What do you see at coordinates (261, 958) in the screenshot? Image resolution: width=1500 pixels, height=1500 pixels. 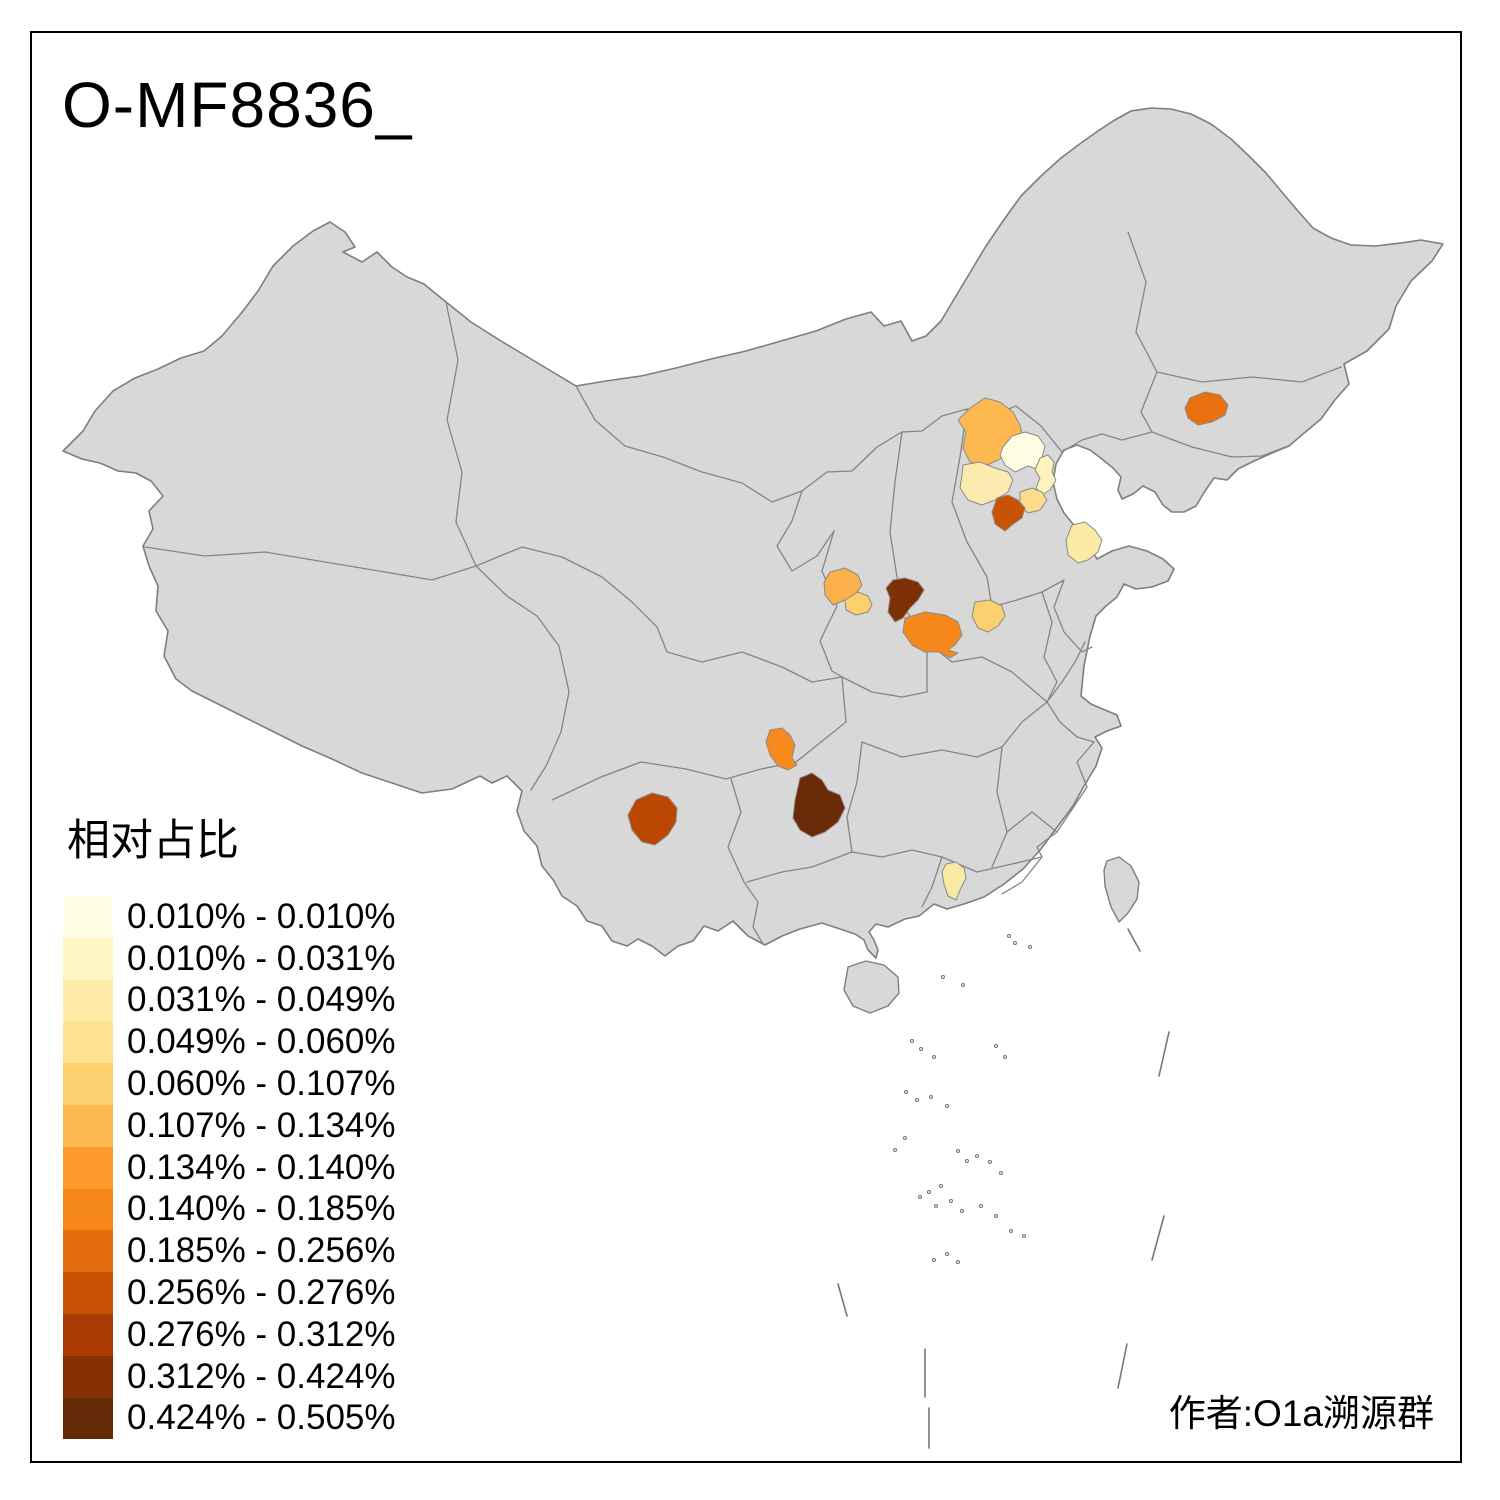 I see `legend-label: 0.010% - 0.031%` at bounding box center [261, 958].